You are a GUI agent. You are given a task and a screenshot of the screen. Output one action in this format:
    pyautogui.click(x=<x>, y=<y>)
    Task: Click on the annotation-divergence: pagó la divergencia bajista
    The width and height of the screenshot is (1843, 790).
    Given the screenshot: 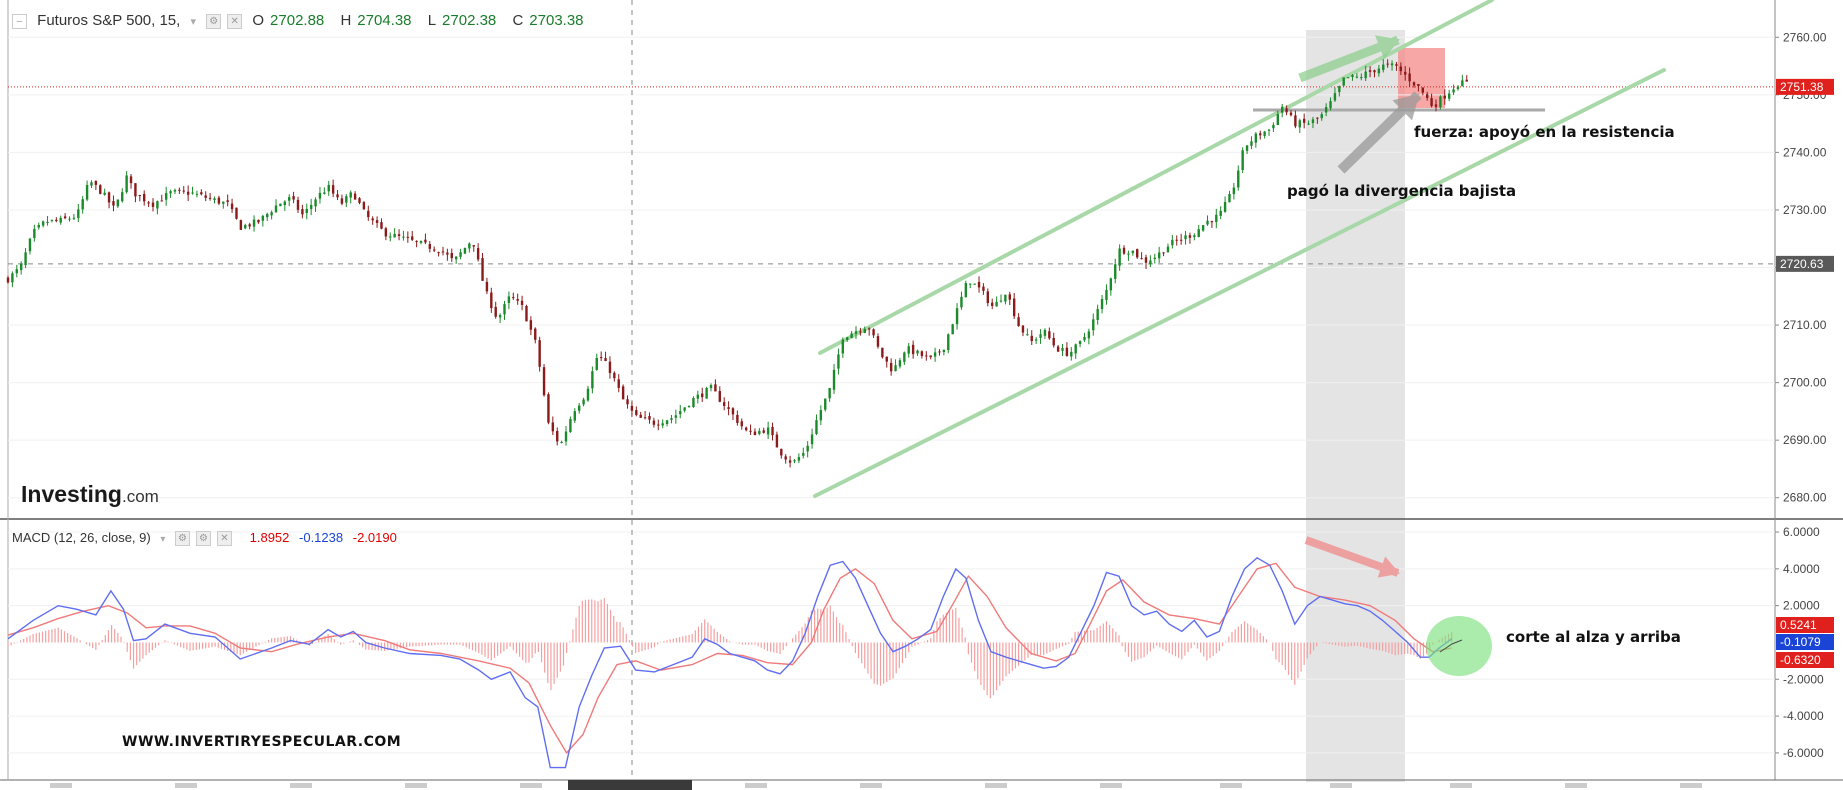 What is the action you would take?
    pyautogui.click(x=1402, y=191)
    